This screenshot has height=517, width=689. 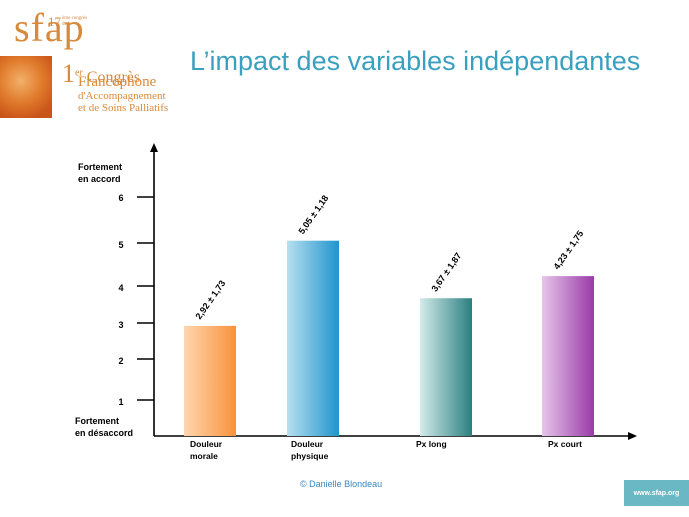 I want to click on y-tick-label: 2, so click(x=120, y=361).